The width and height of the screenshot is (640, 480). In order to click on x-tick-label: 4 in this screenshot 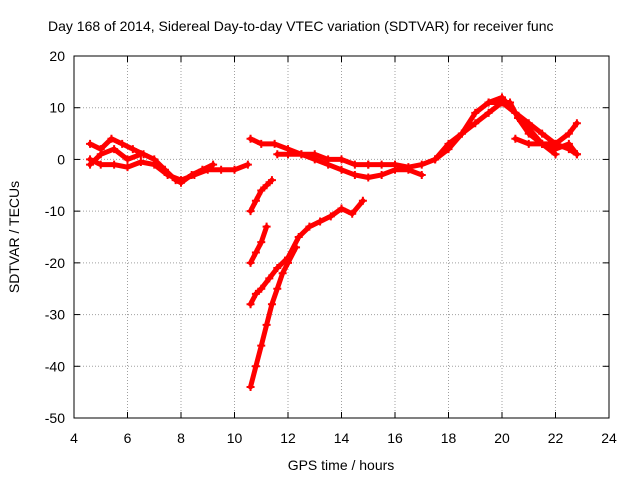, I will do `click(74, 438)`.